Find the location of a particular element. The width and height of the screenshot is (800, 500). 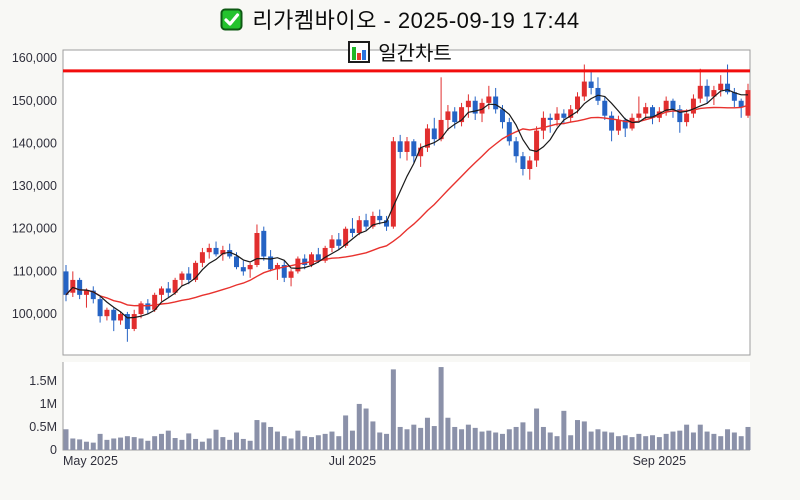

price-tick-label: 110,000 is located at coordinates (35, 271).